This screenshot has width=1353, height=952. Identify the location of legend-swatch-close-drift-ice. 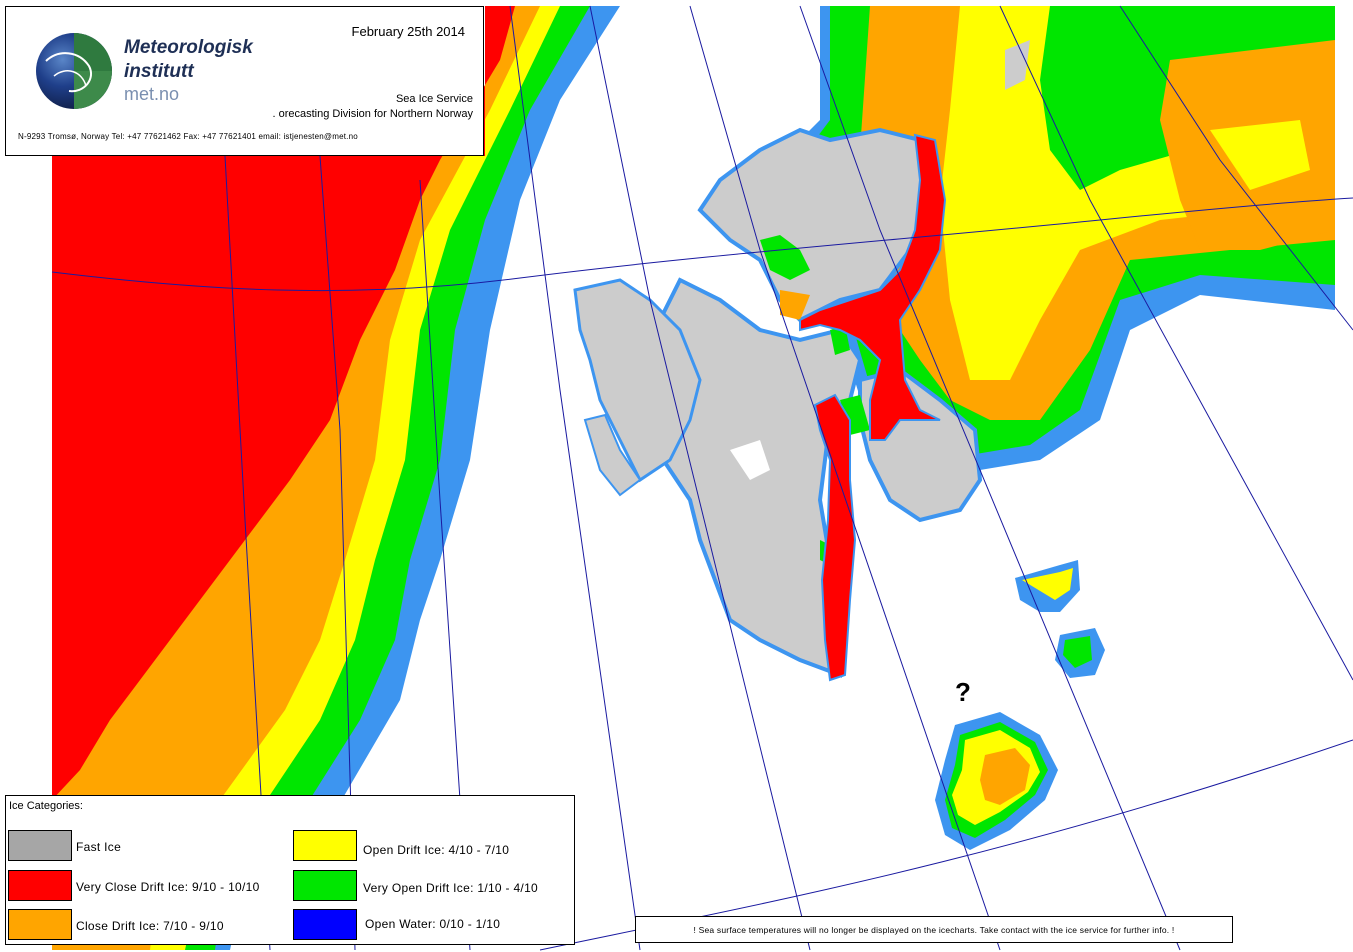
(40, 924).